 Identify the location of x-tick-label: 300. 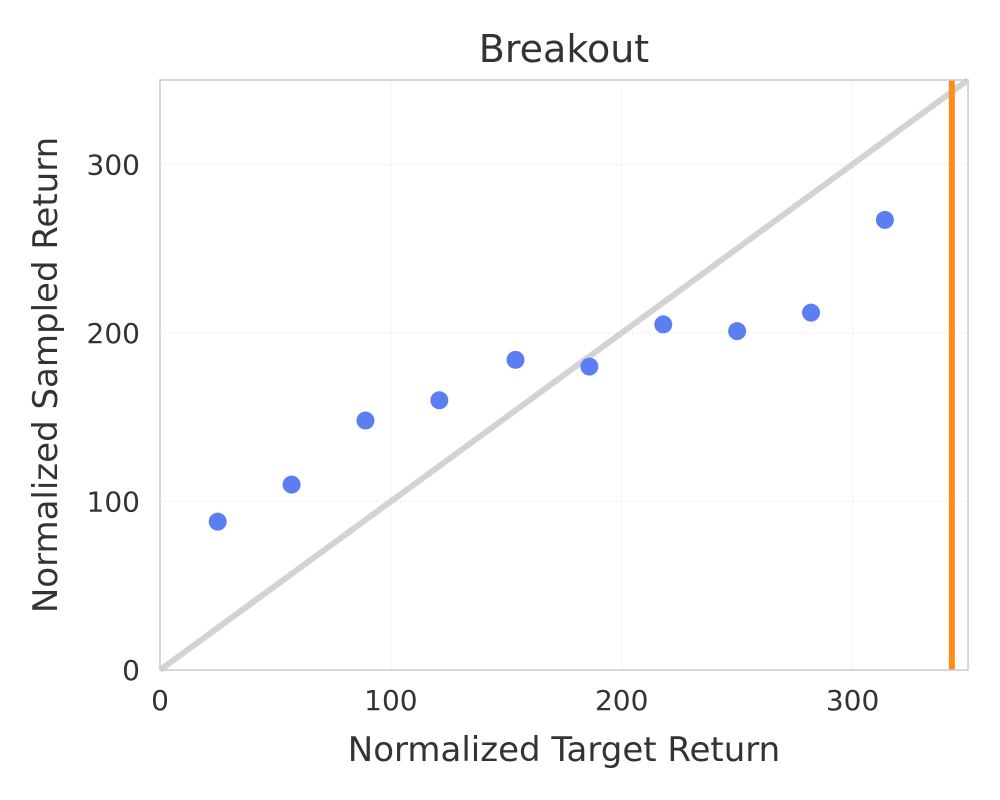
(852, 700).